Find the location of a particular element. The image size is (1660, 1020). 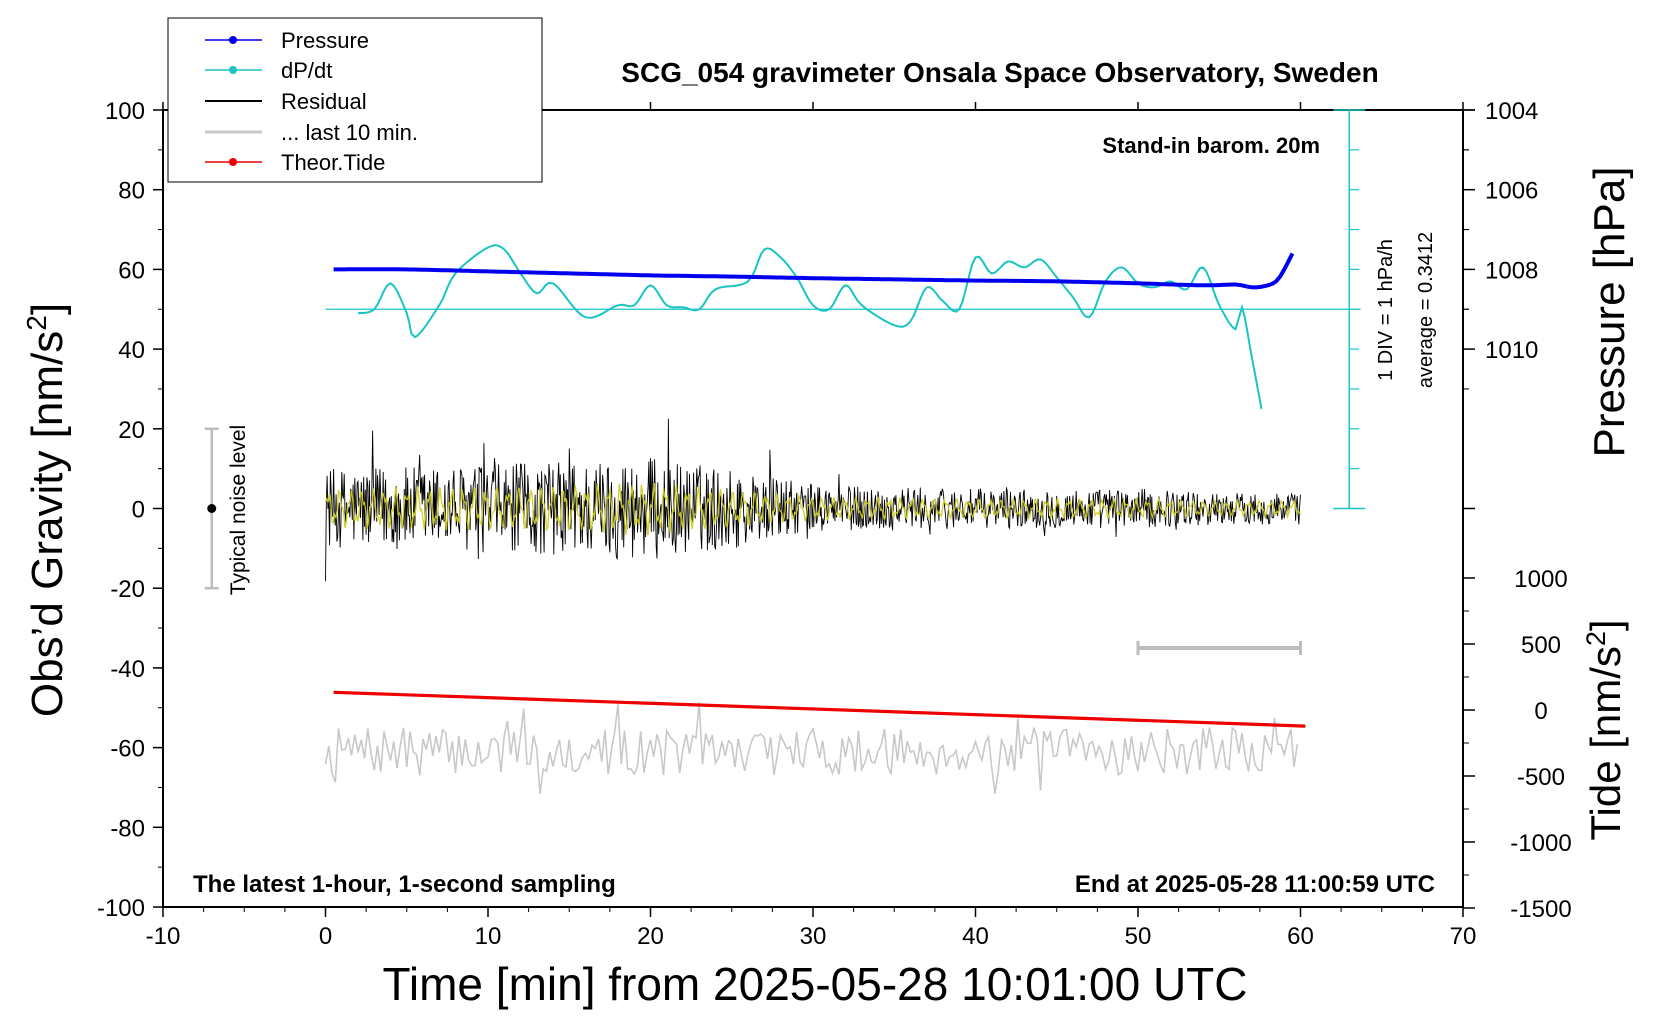

legend-label-residual: Residual is located at coordinates (324, 101).